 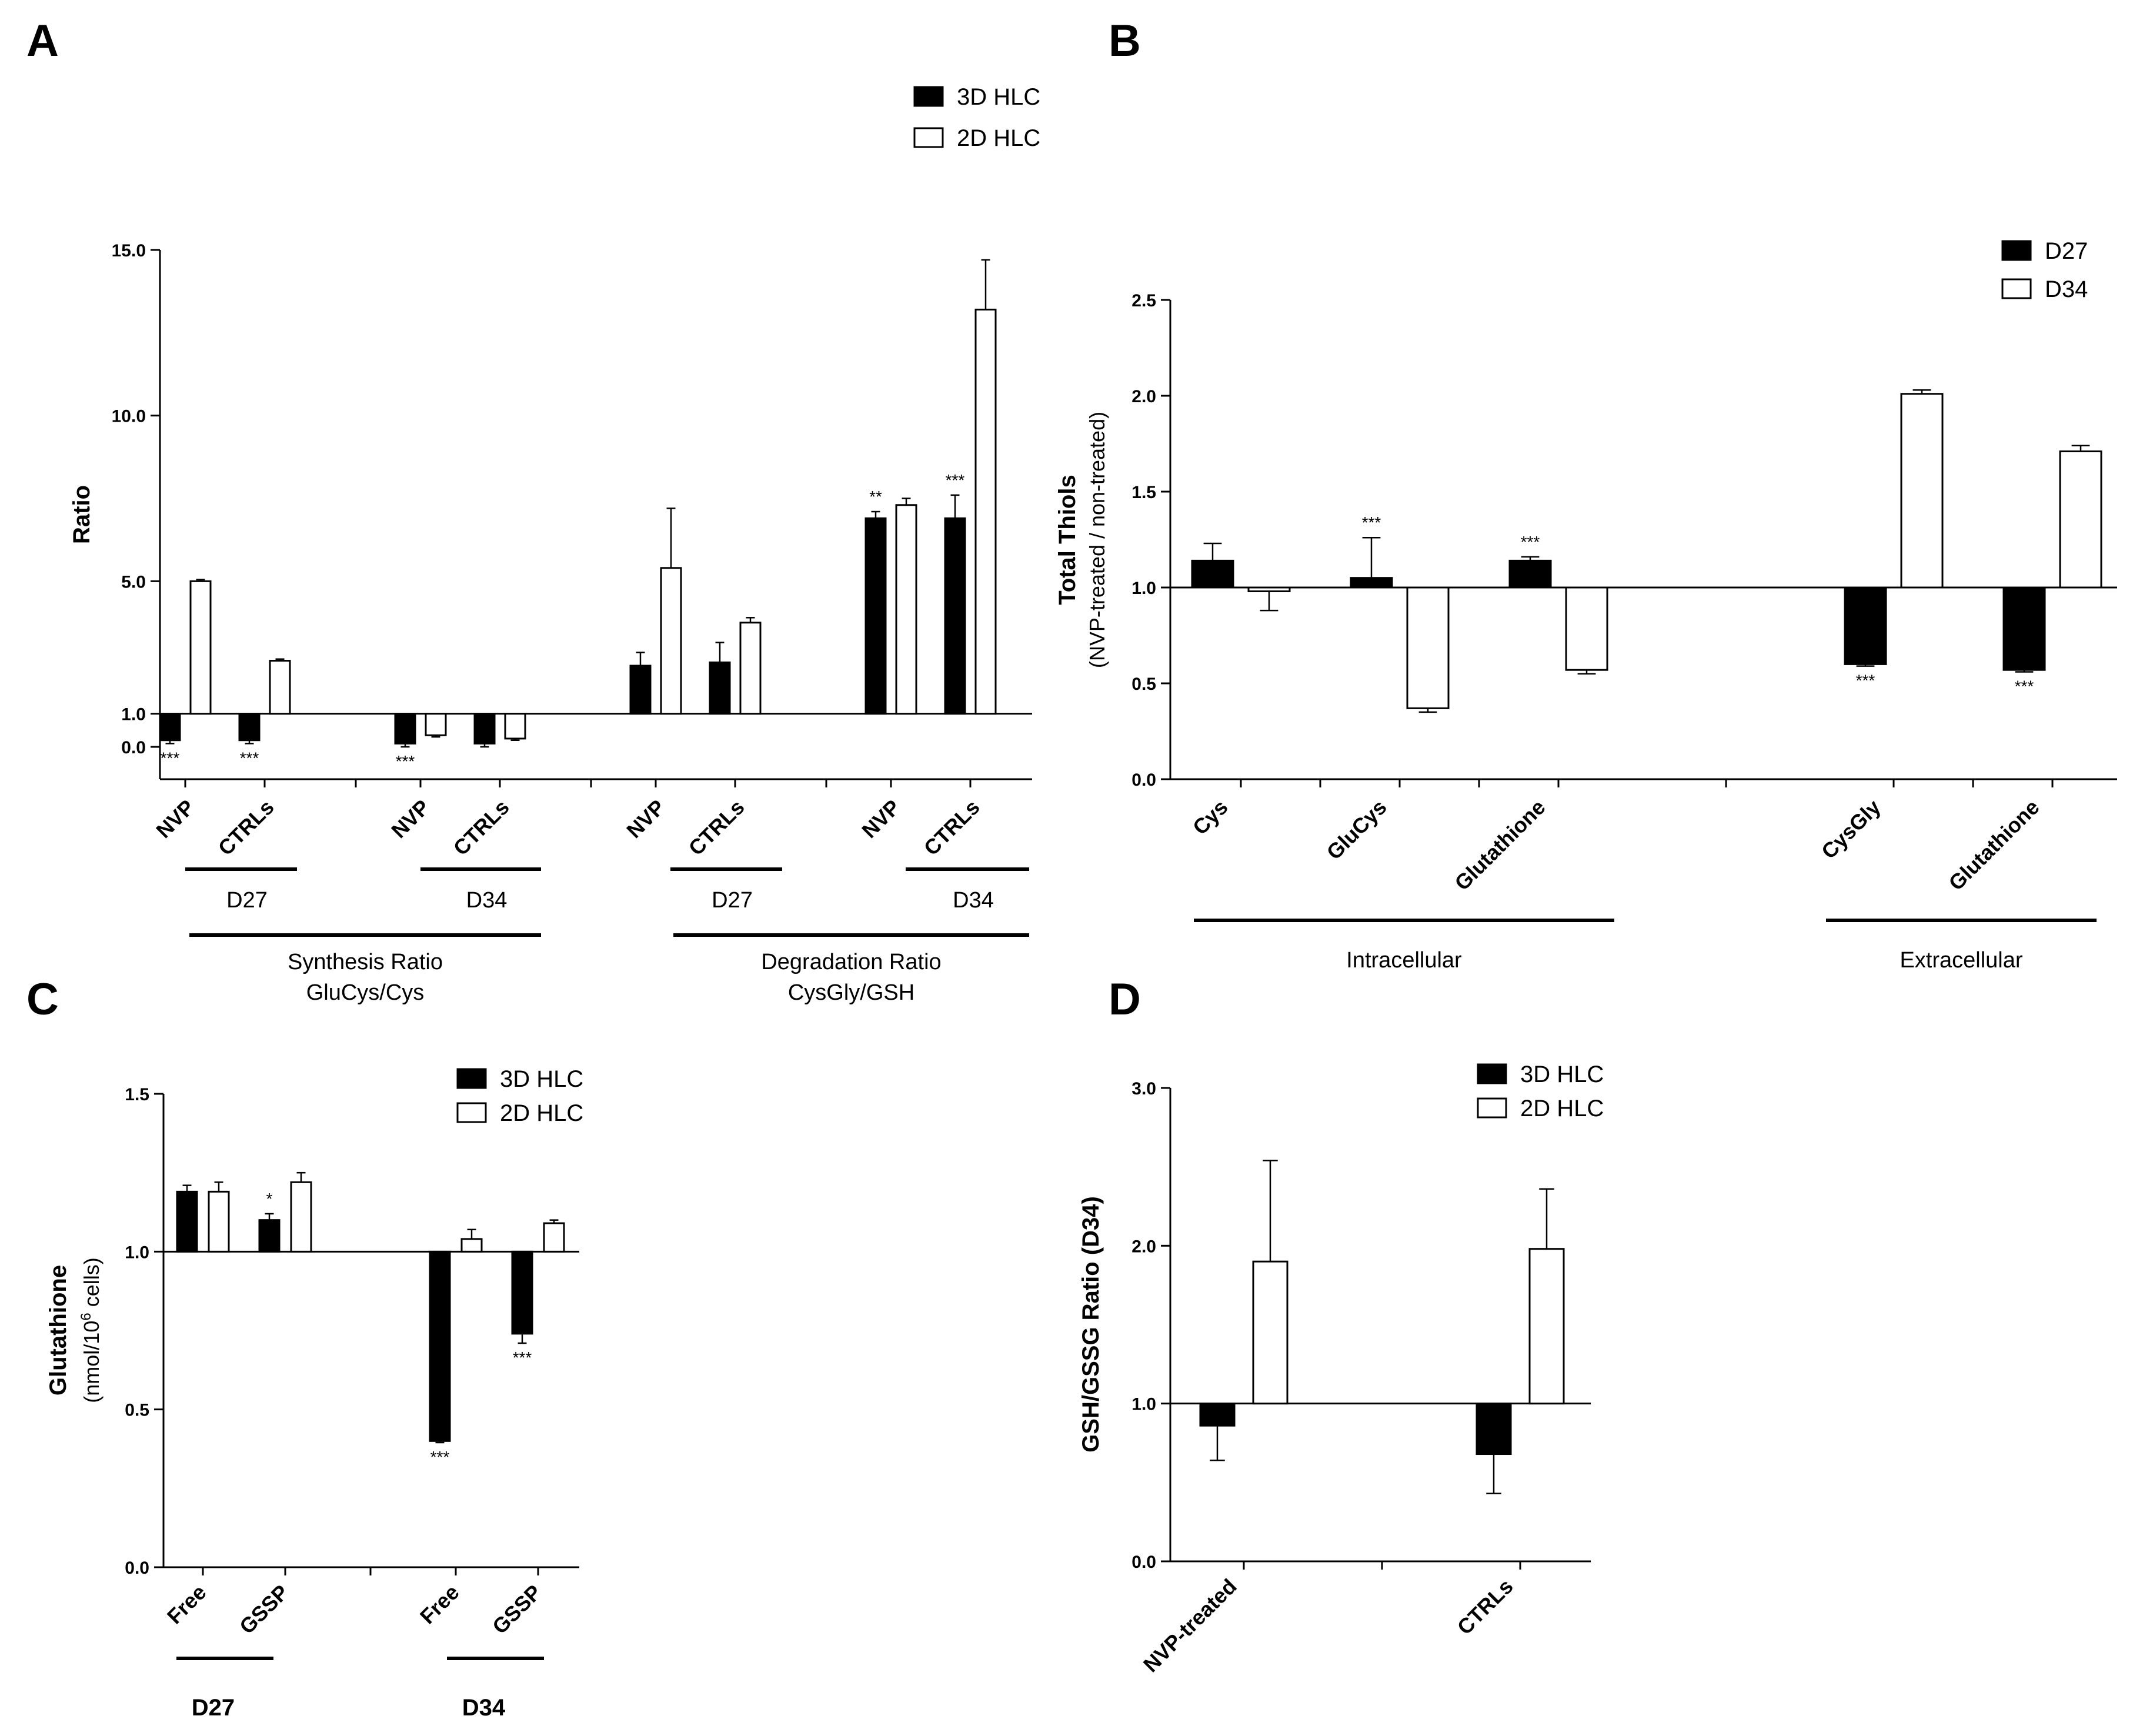 What do you see at coordinates (1851, 829) in the screenshot?
I see `category-label: CysGly` at bounding box center [1851, 829].